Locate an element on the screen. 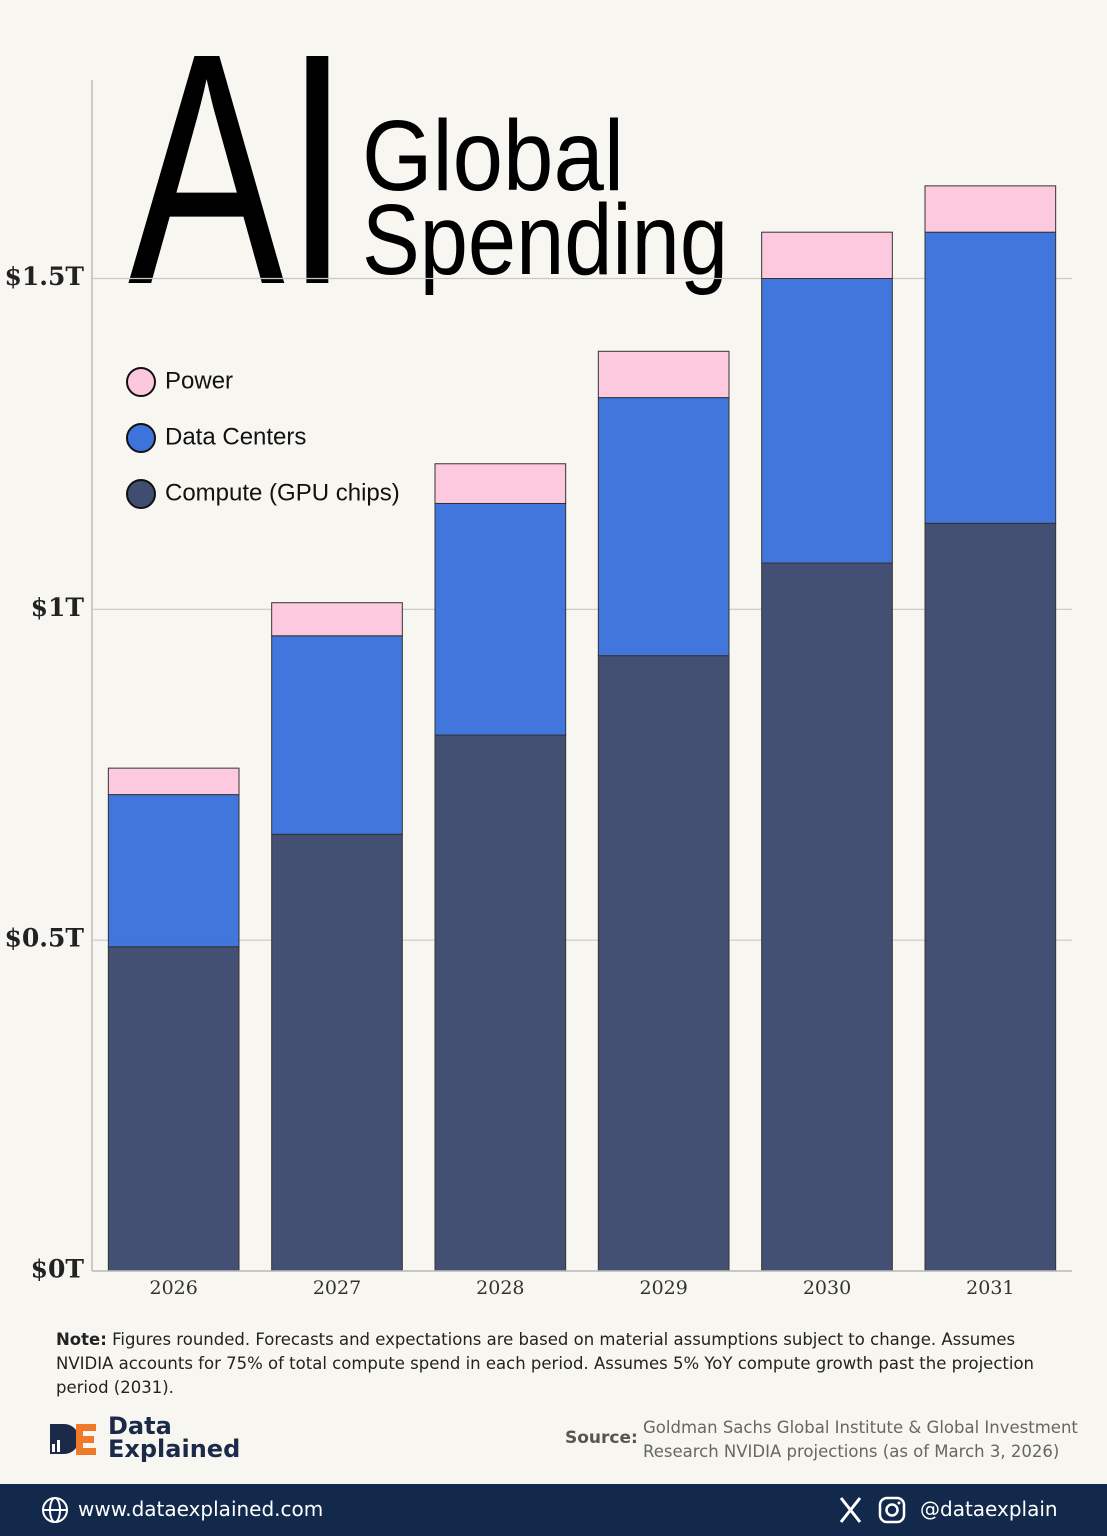 This screenshot has width=1107, height=1536. x-tick-label: 2027 is located at coordinates (337, 1288).